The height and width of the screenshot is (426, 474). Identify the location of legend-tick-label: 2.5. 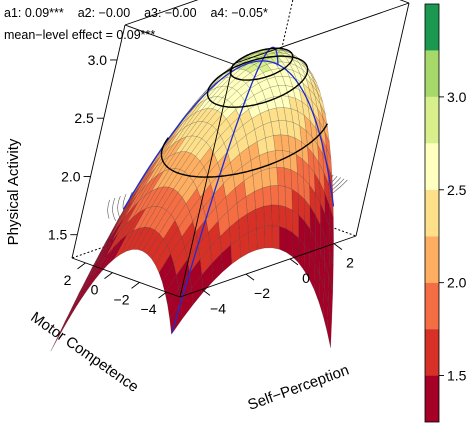
(457, 190).